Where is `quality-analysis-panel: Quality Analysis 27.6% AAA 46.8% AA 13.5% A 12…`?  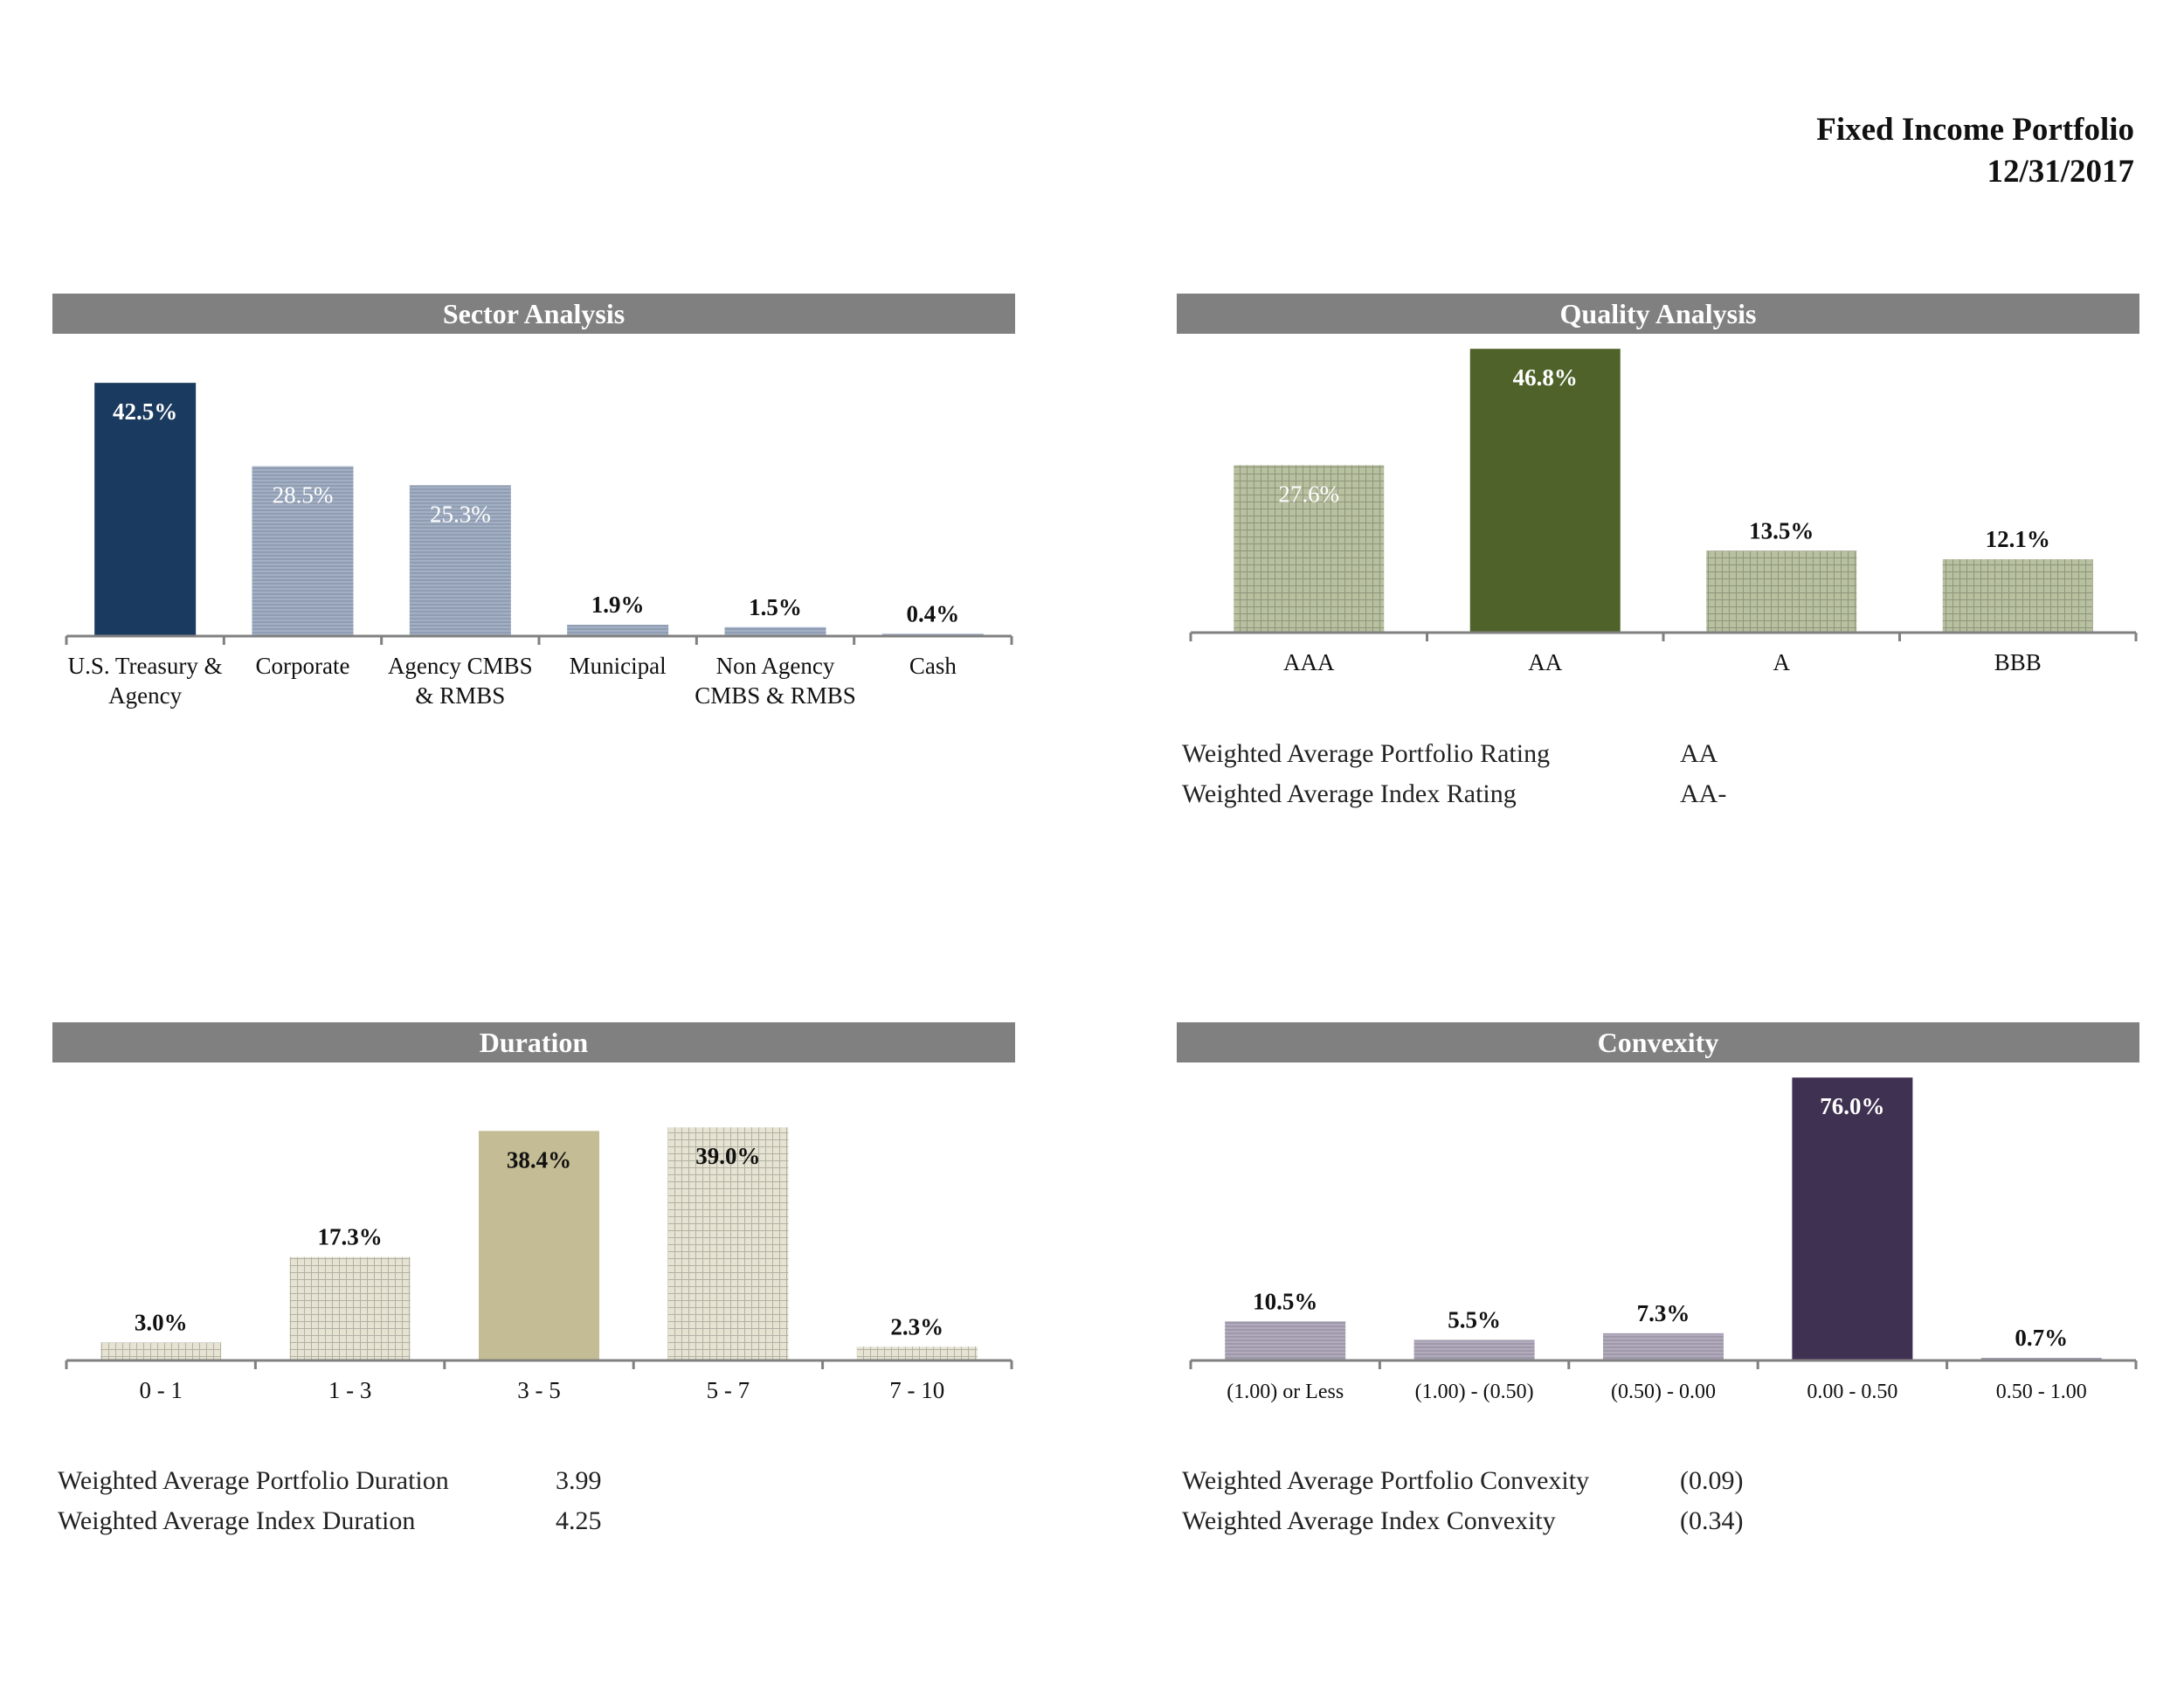 quality-analysis-panel: Quality Analysis 27.6% AAA 46.8% AA 13.5% A 12… is located at coordinates (1658, 551).